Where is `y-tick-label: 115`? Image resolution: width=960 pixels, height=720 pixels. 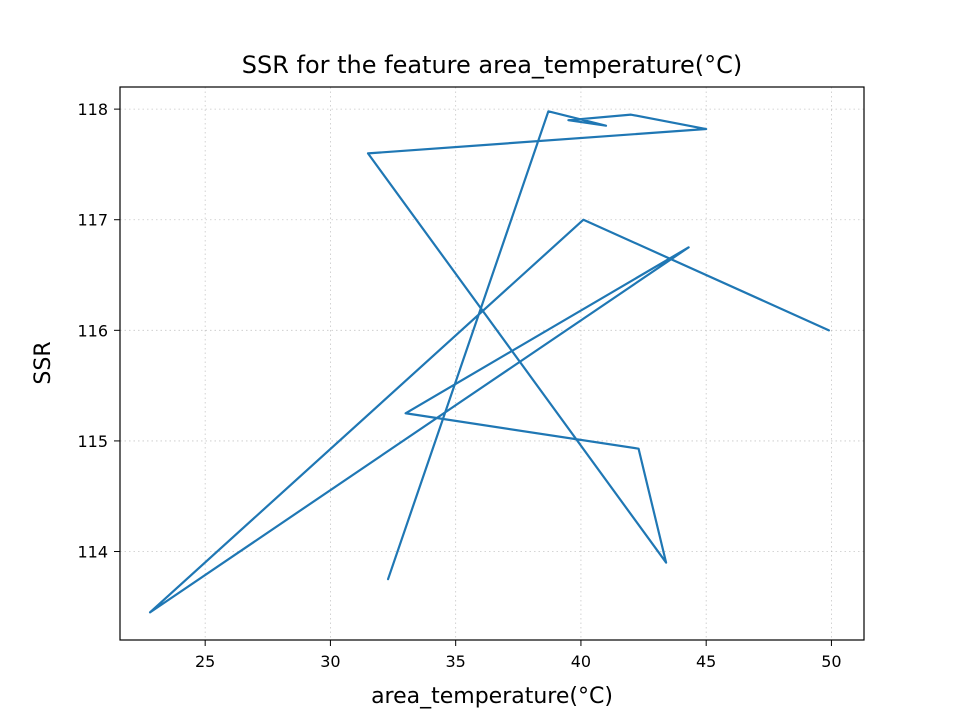 y-tick-label: 115 is located at coordinates (92, 441).